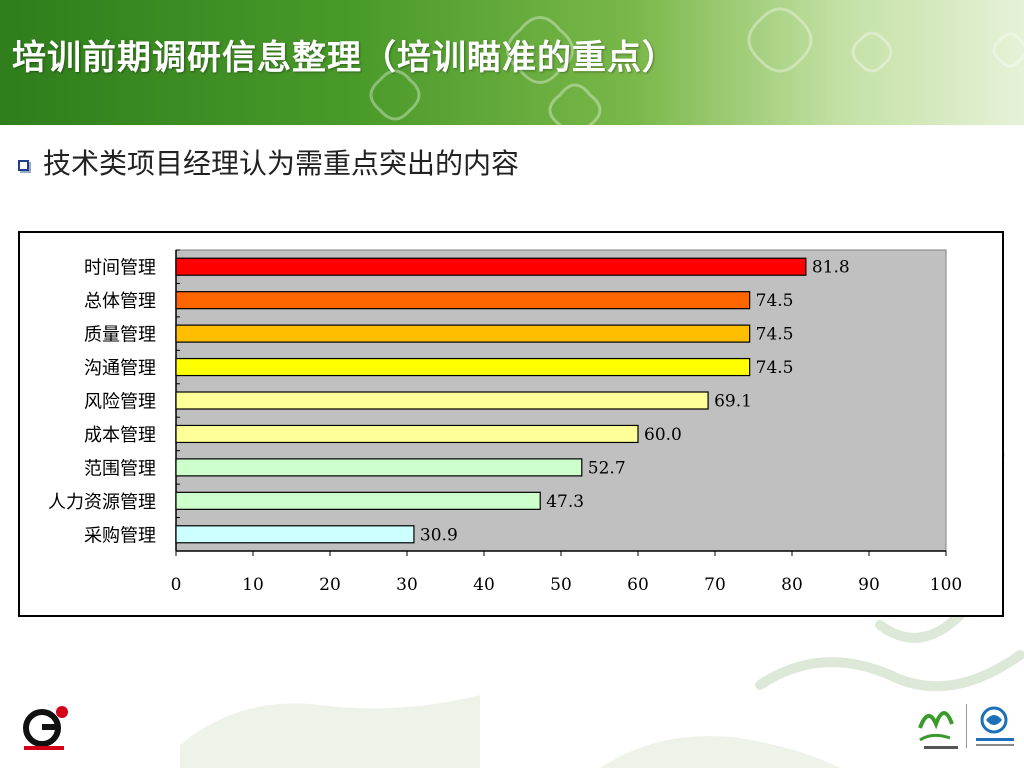  Describe the element at coordinates (120, 468) in the screenshot. I see `category-label: 范围管理` at that location.